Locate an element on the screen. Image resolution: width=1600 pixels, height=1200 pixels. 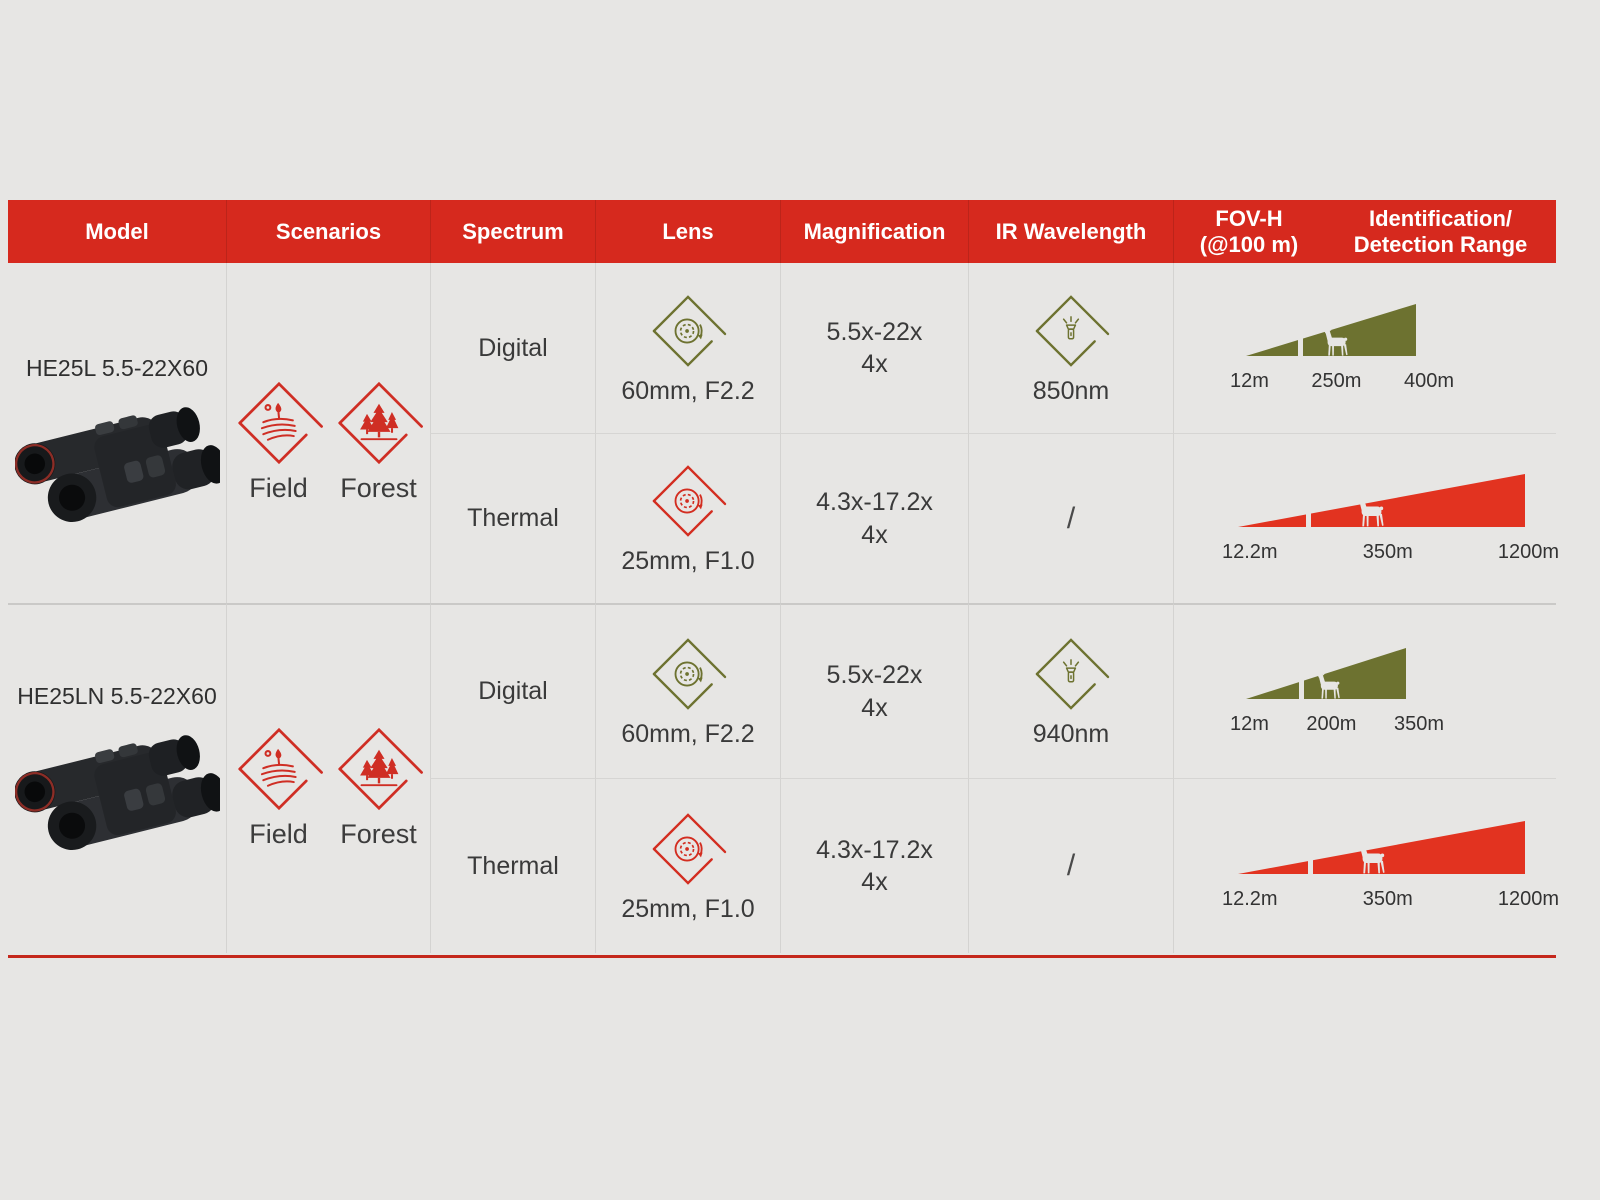
col-header-ir-wavelength: IR Wavelength is located at coordinates (1070, 231).